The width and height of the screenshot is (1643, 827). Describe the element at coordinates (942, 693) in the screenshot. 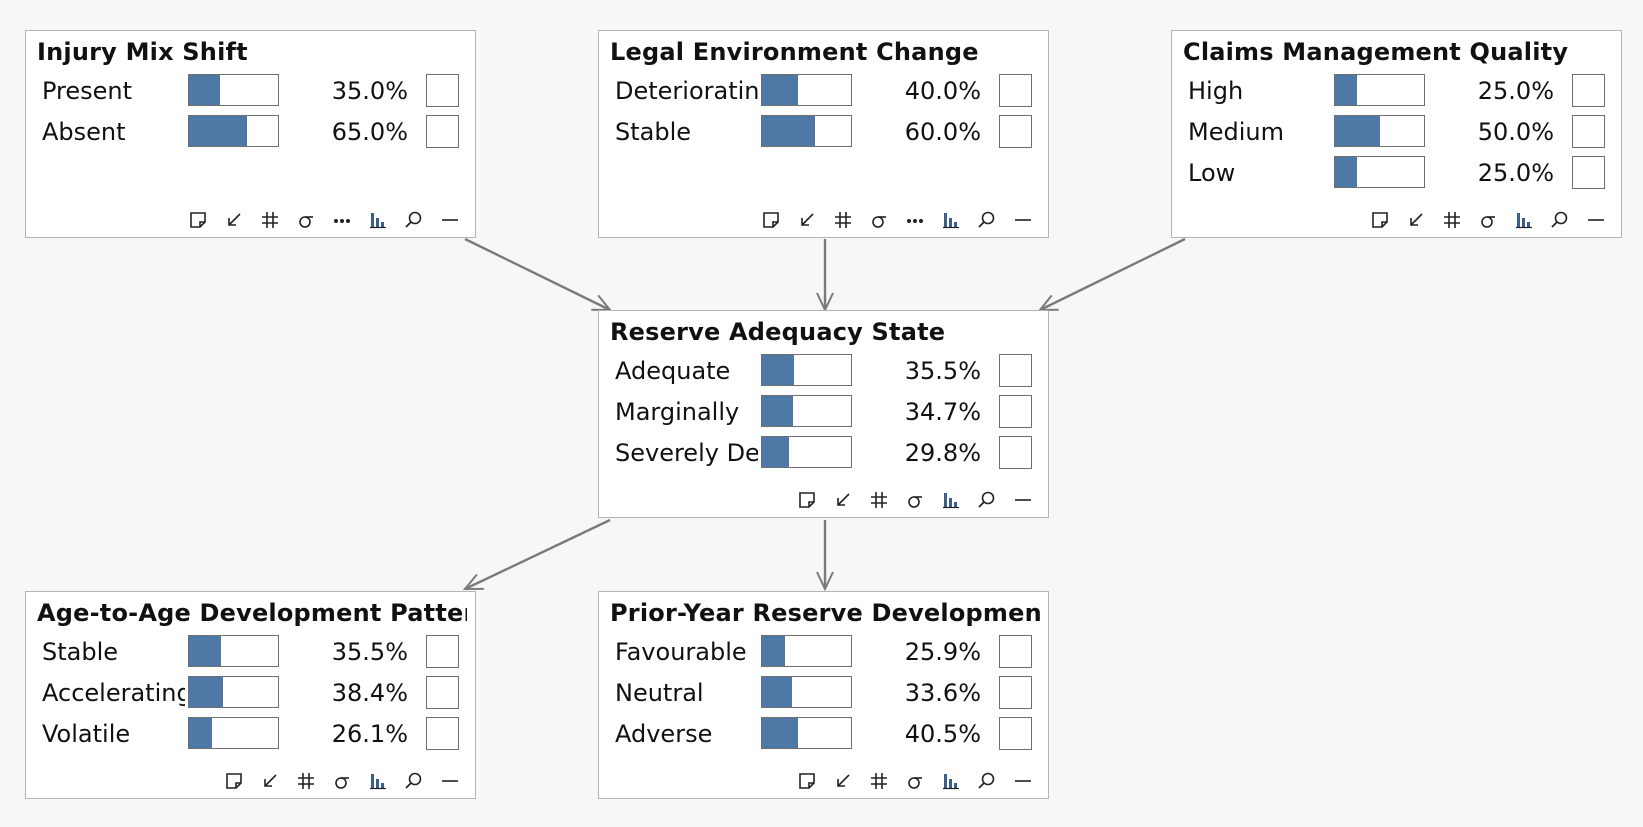

I see `state-probability: 33.6%` at that location.